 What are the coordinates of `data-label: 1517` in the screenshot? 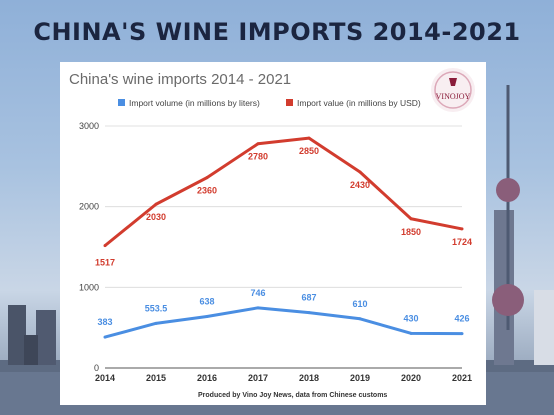 It's located at (105, 263).